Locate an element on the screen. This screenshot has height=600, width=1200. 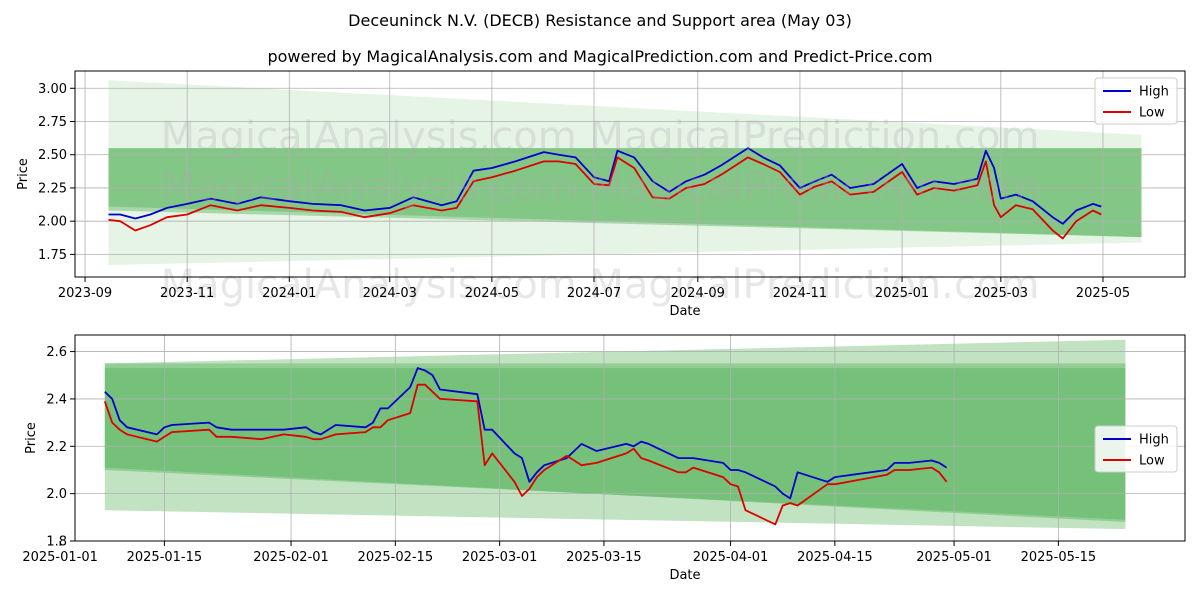
y-tick-label: 1.8 is located at coordinates (56, 542).